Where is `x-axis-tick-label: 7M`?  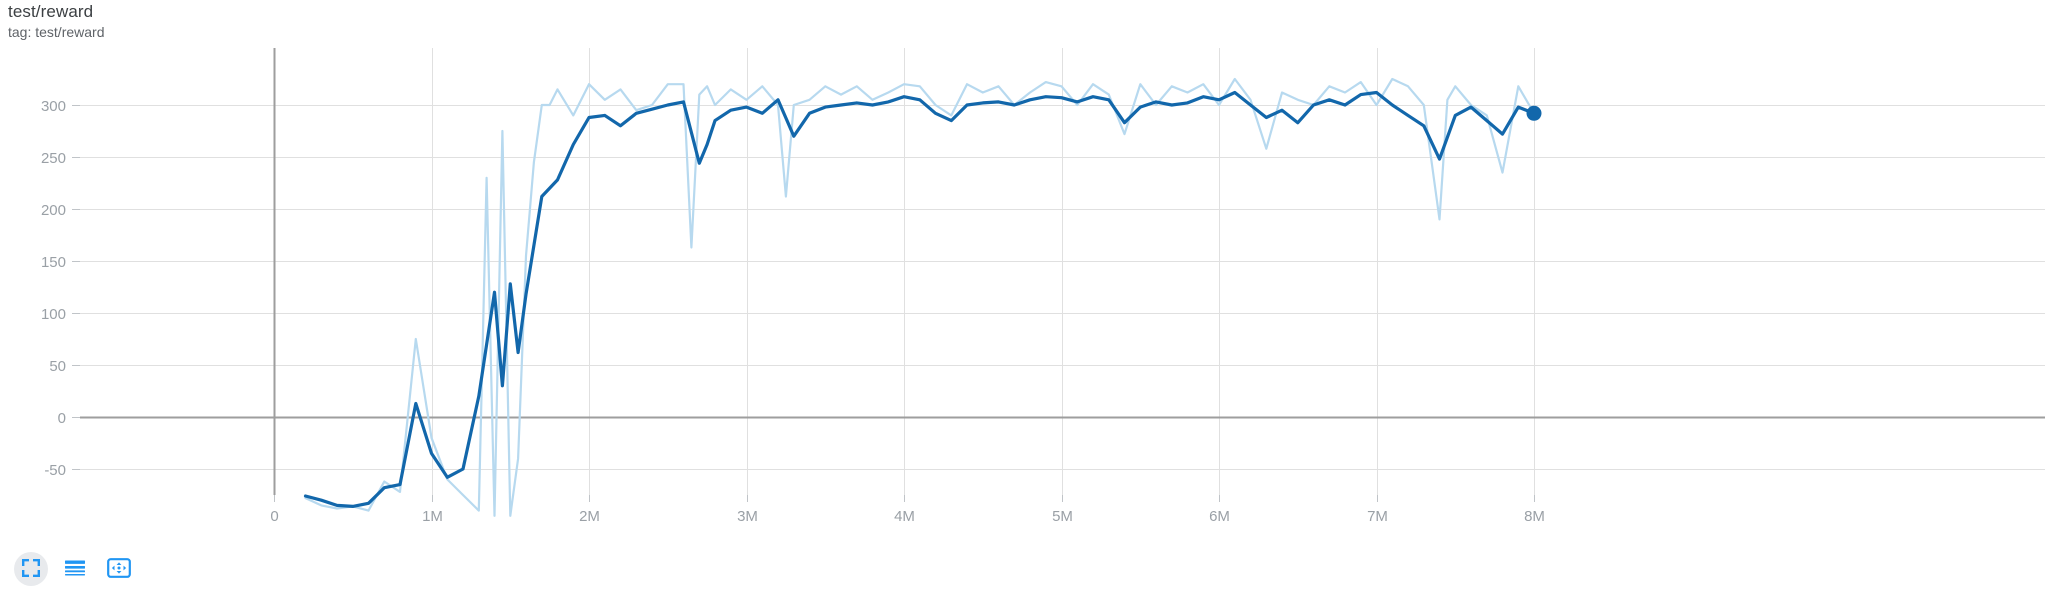 x-axis-tick-label: 7M is located at coordinates (1377, 516).